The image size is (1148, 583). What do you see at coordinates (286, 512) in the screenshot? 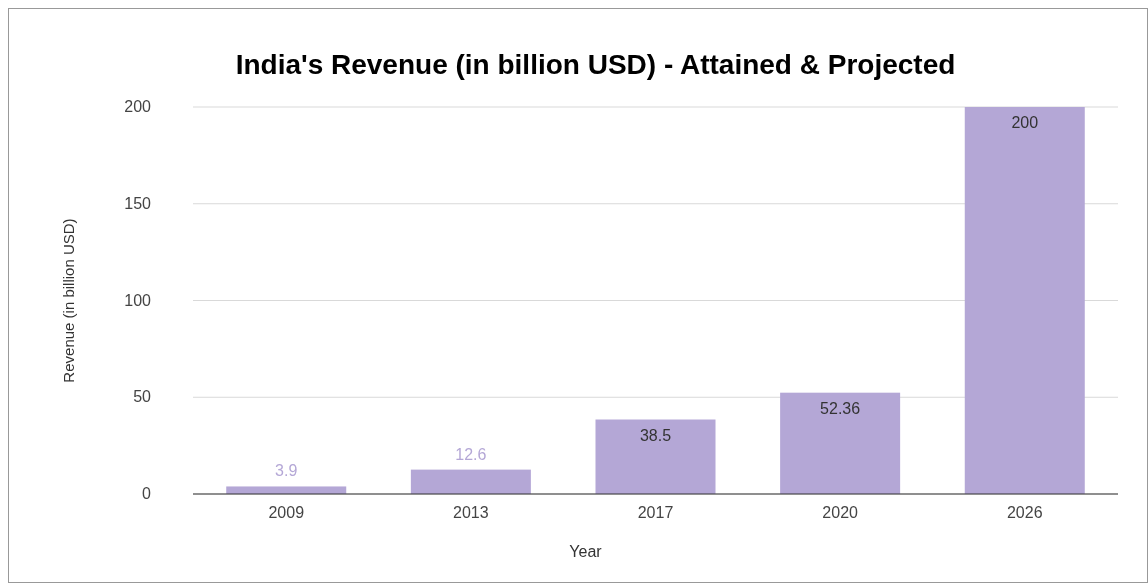
I see `x-tick-label: 2009` at bounding box center [286, 512].